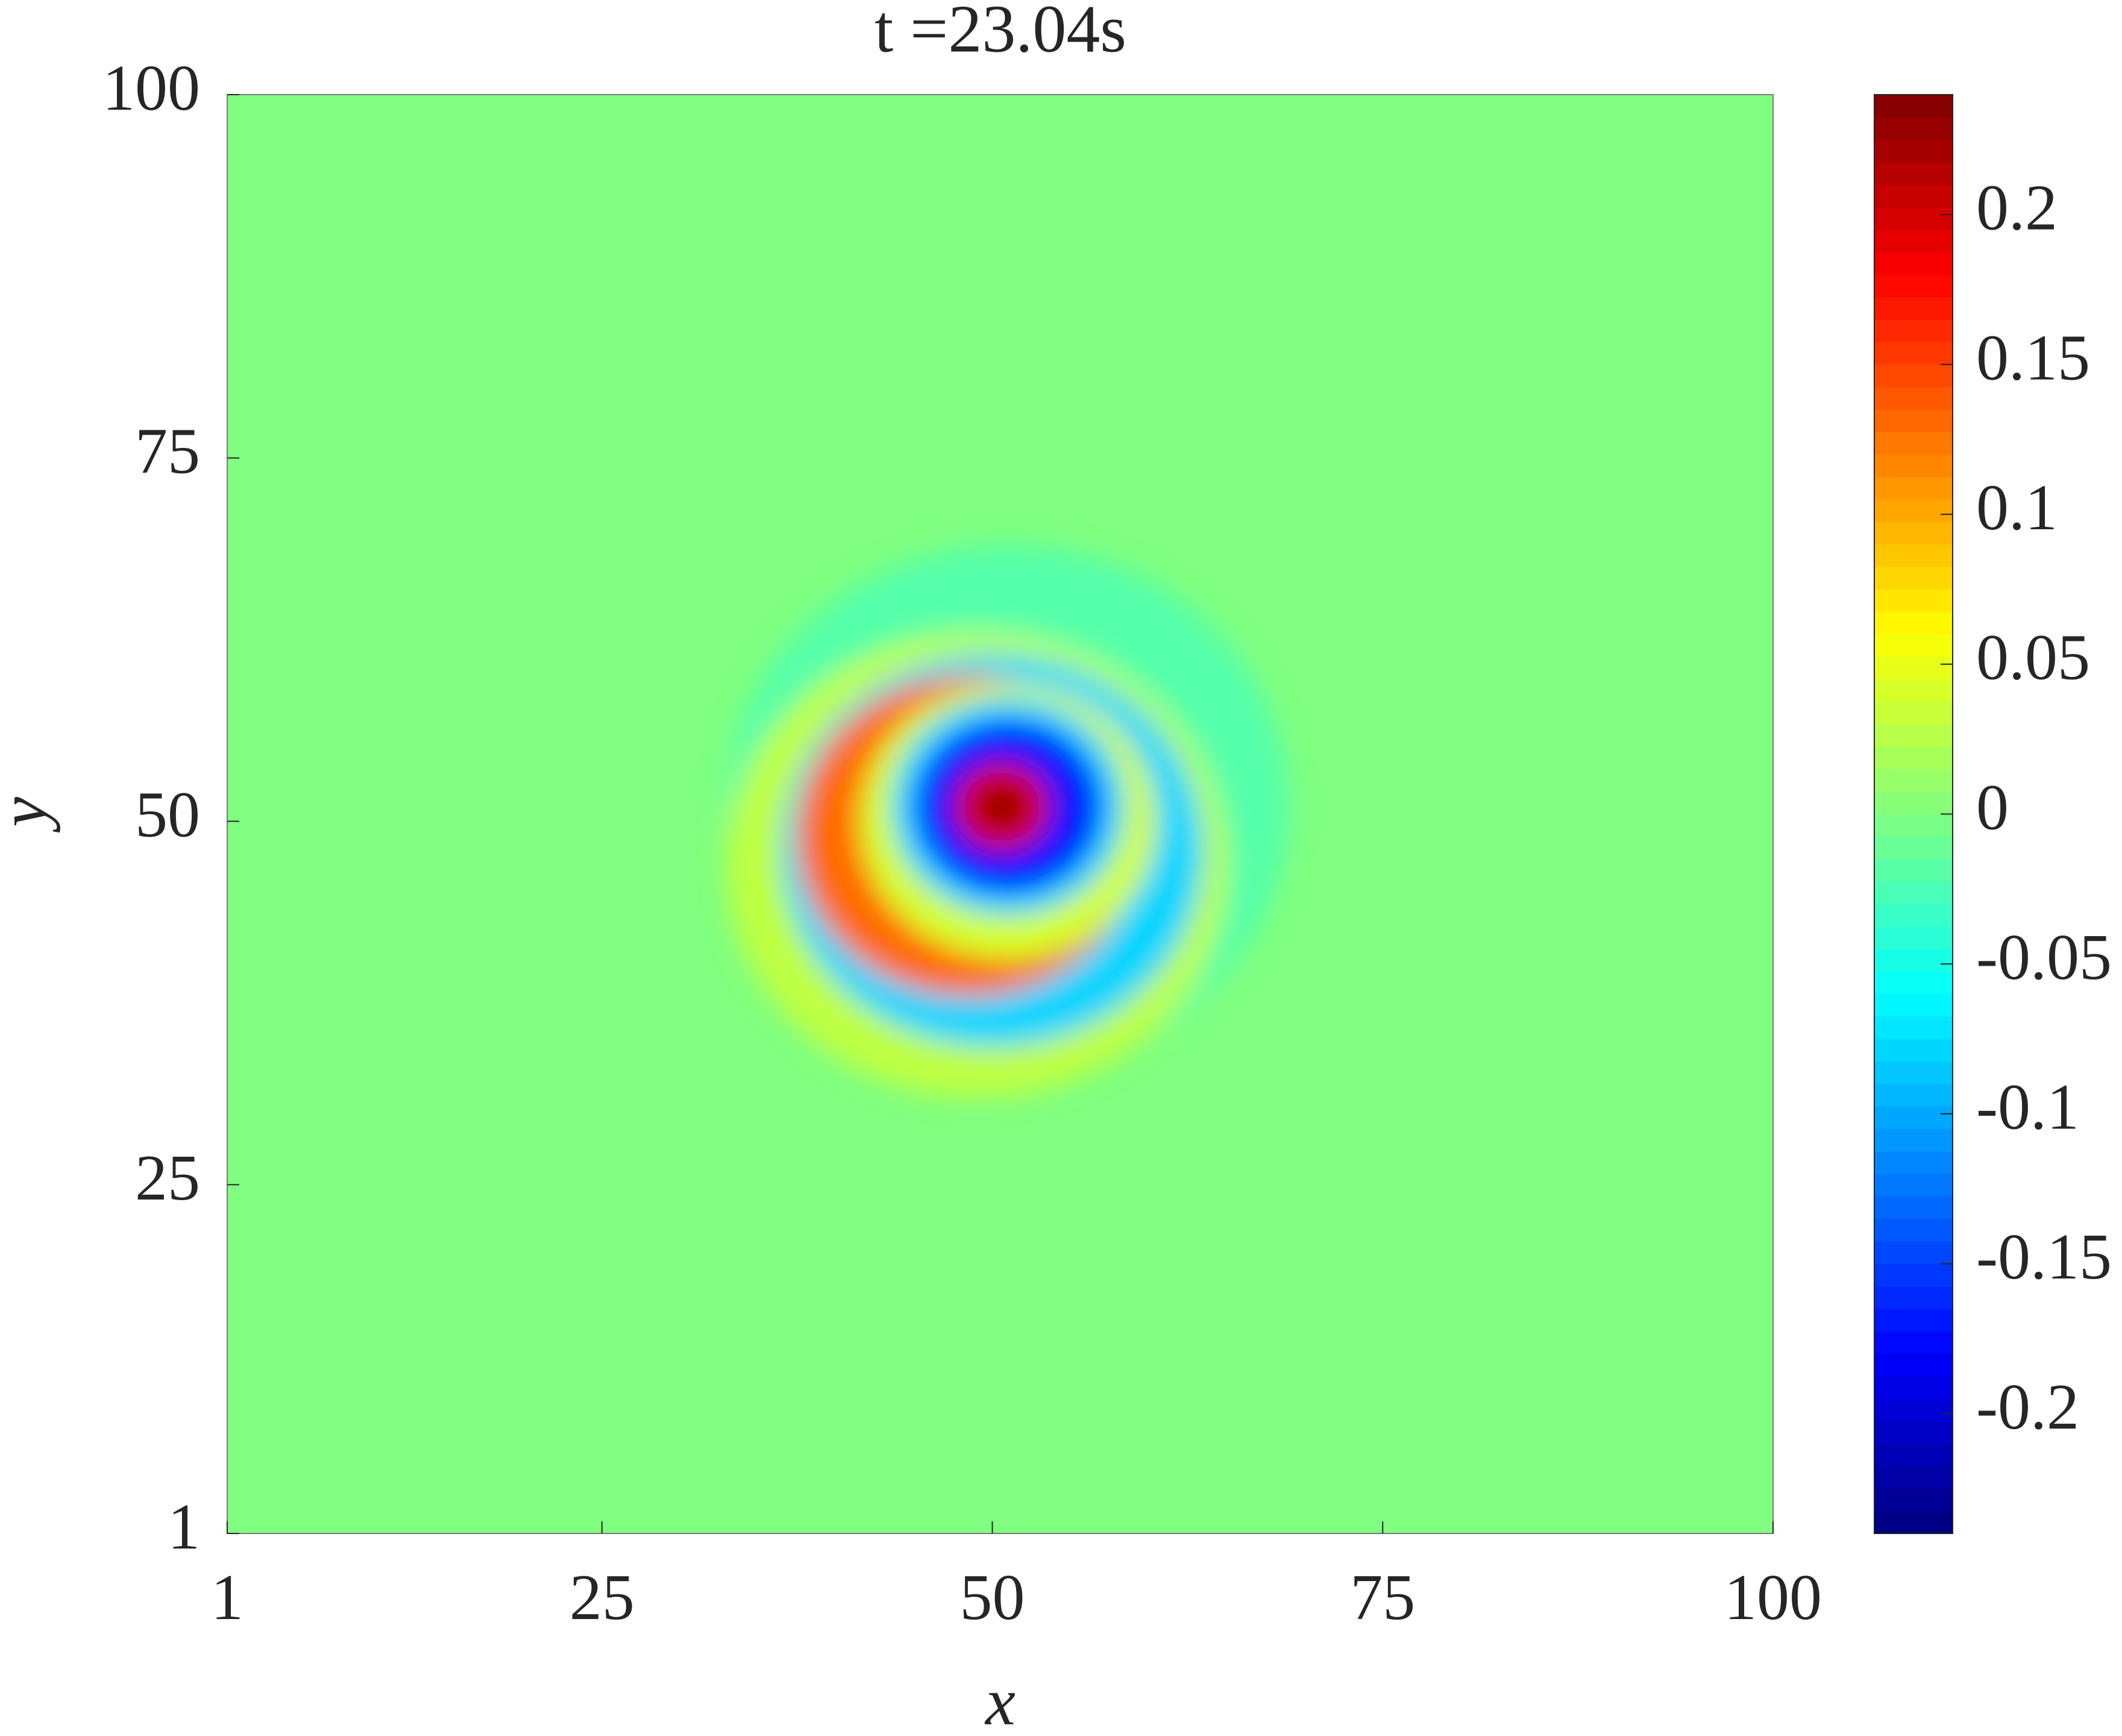 Image resolution: width=2122 pixels, height=1736 pixels. I want to click on colorbar-tick-label: 0, so click(1992, 807).